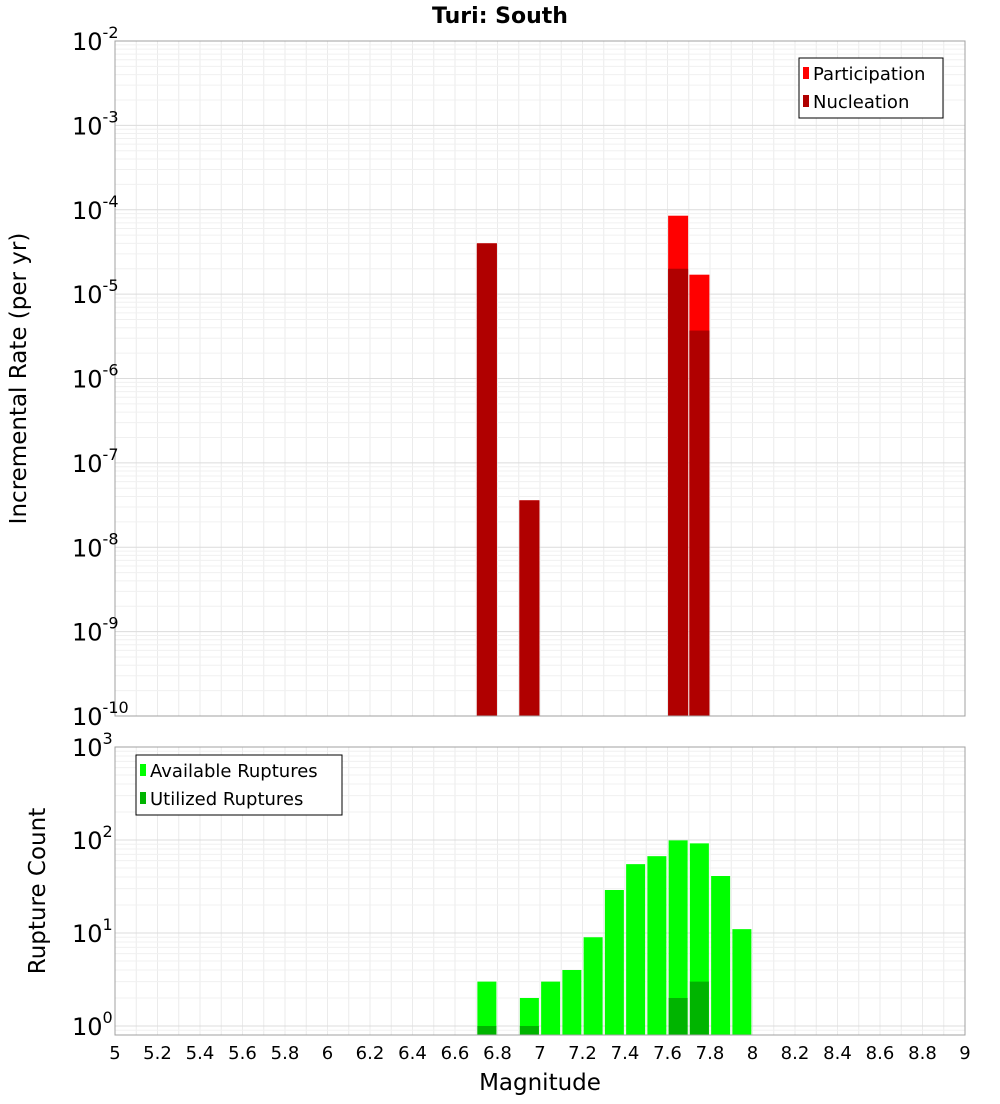 The height and width of the screenshot is (1104, 1000). What do you see at coordinates (837, 1053) in the screenshot?
I see `x-tick-label: 8.4` at bounding box center [837, 1053].